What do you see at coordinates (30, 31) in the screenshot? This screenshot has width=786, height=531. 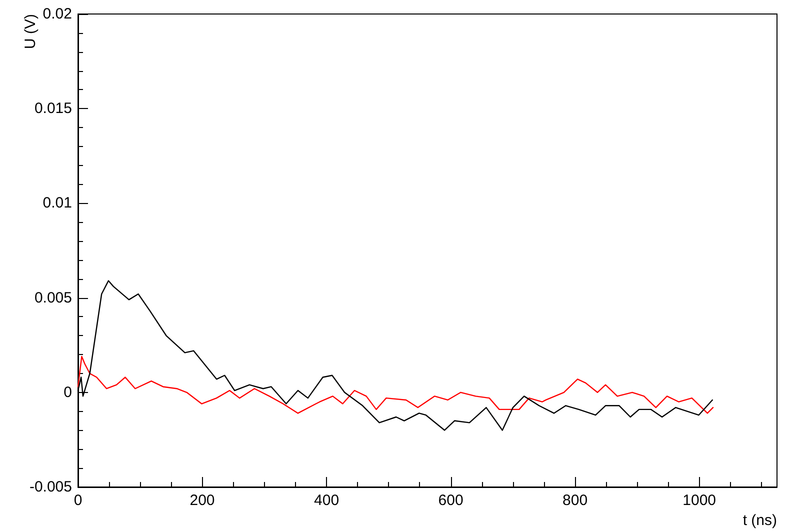 I see `y-axis-title: U (V)` at bounding box center [30, 31].